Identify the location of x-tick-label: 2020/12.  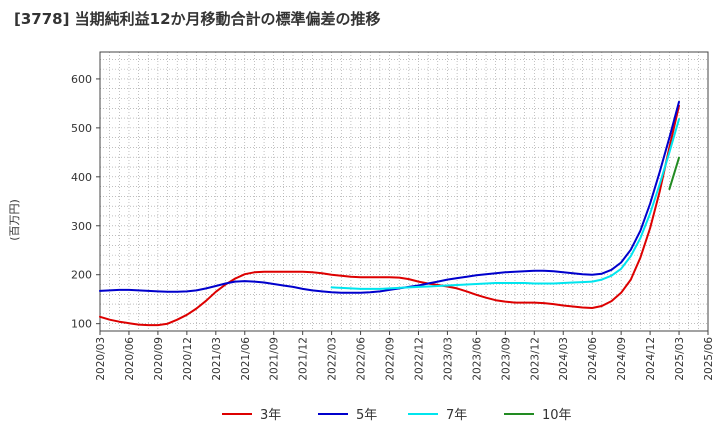
(188, 359).